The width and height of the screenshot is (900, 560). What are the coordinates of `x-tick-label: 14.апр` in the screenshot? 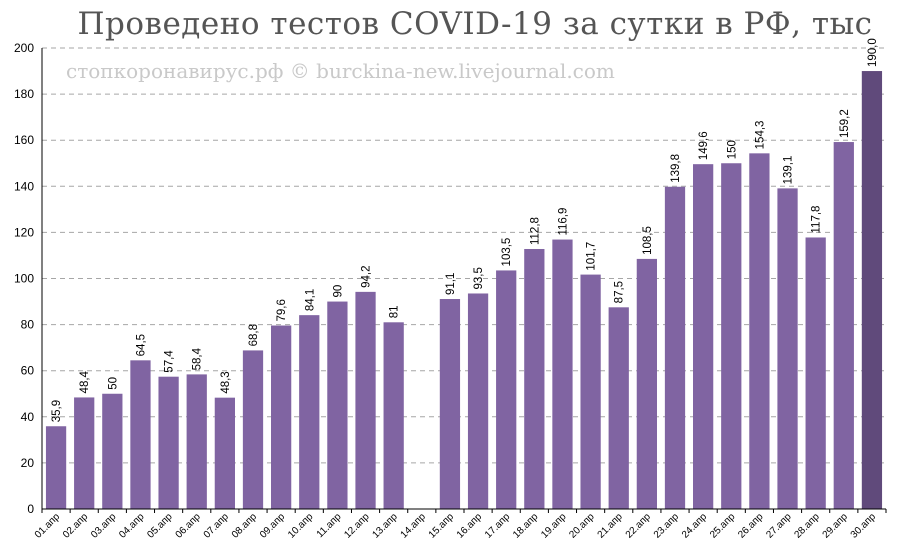 It's located at (414, 526).